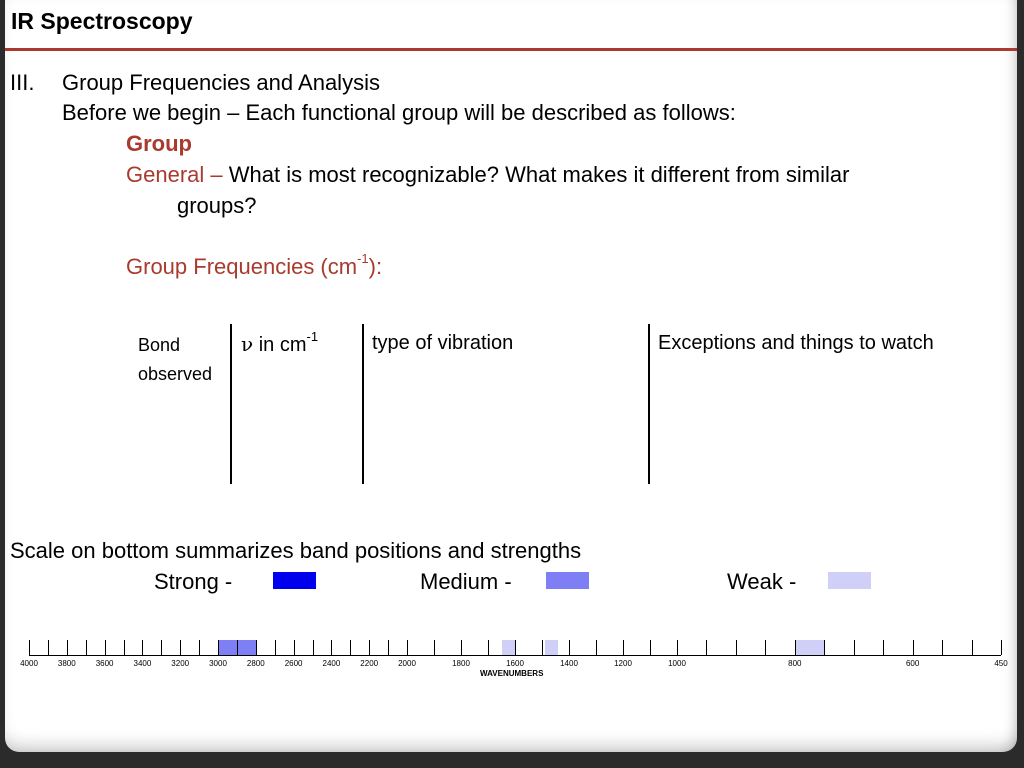 This screenshot has height=768, width=1024. I want to click on scale-tick-label: 1200, so click(623, 663).